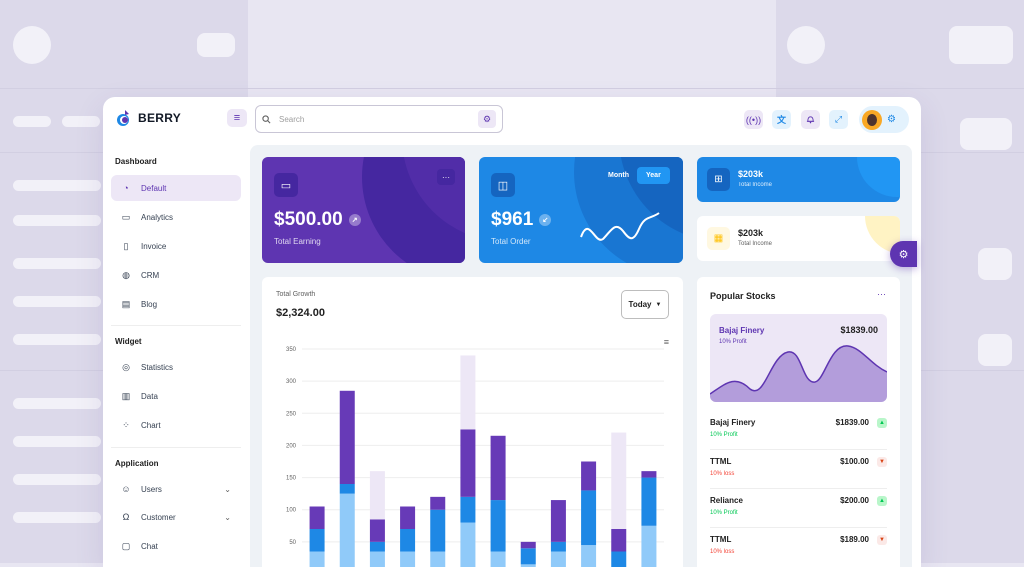  What do you see at coordinates (291, 350) in the screenshot?
I see `y-tick-label: 350` at bounding box center [291, 350].